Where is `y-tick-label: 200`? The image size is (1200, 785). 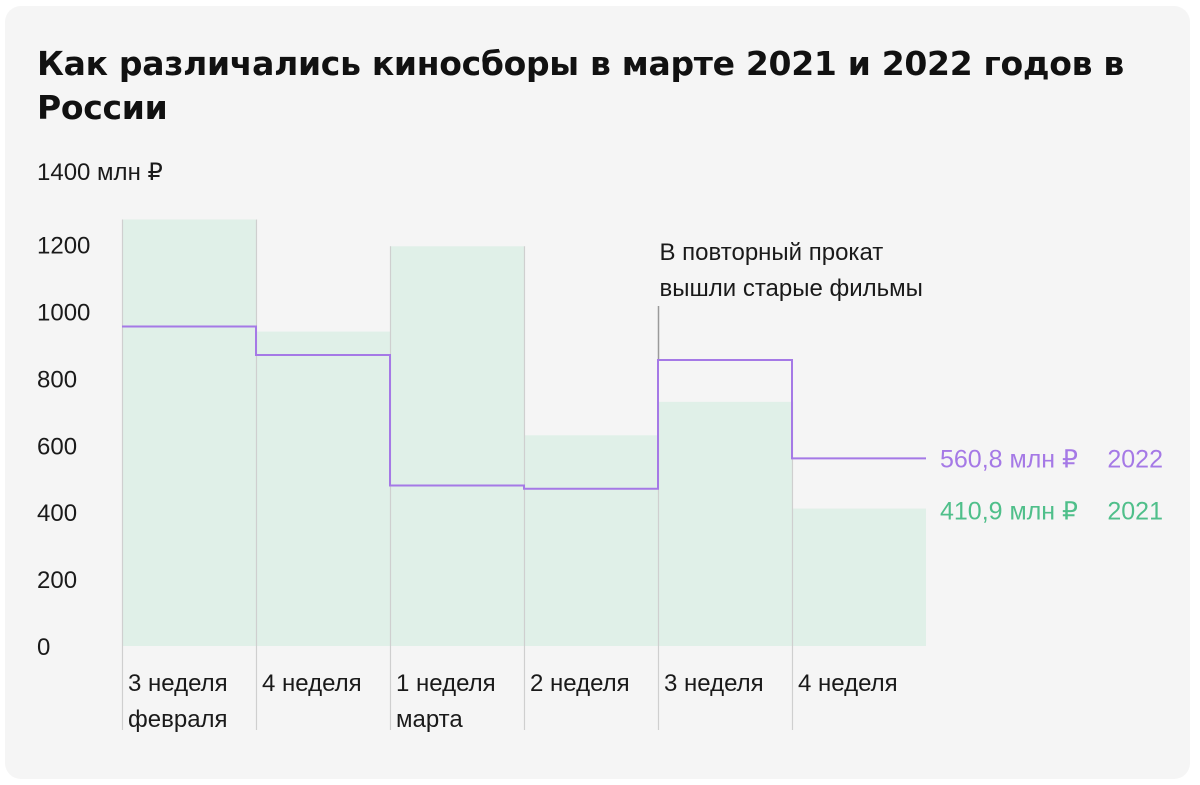
y-tick-label: 200 is located at coordinates (57, 580).